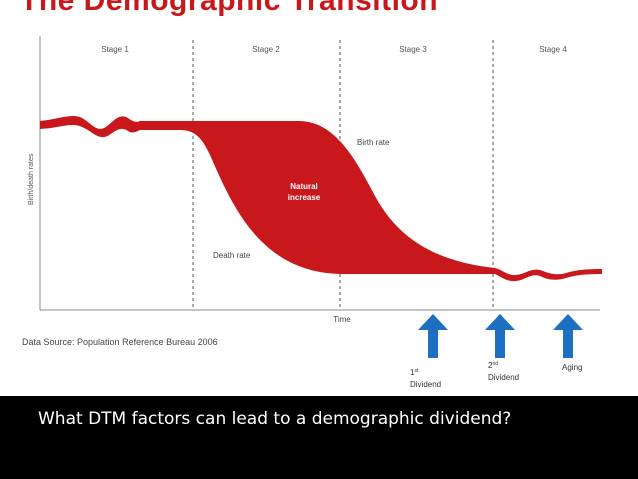 This screenshot has height=479, width=638. Describe the element at coordinates (553, 49) in the screenshot. I see `stage-label-4: Stage 4` at that location.